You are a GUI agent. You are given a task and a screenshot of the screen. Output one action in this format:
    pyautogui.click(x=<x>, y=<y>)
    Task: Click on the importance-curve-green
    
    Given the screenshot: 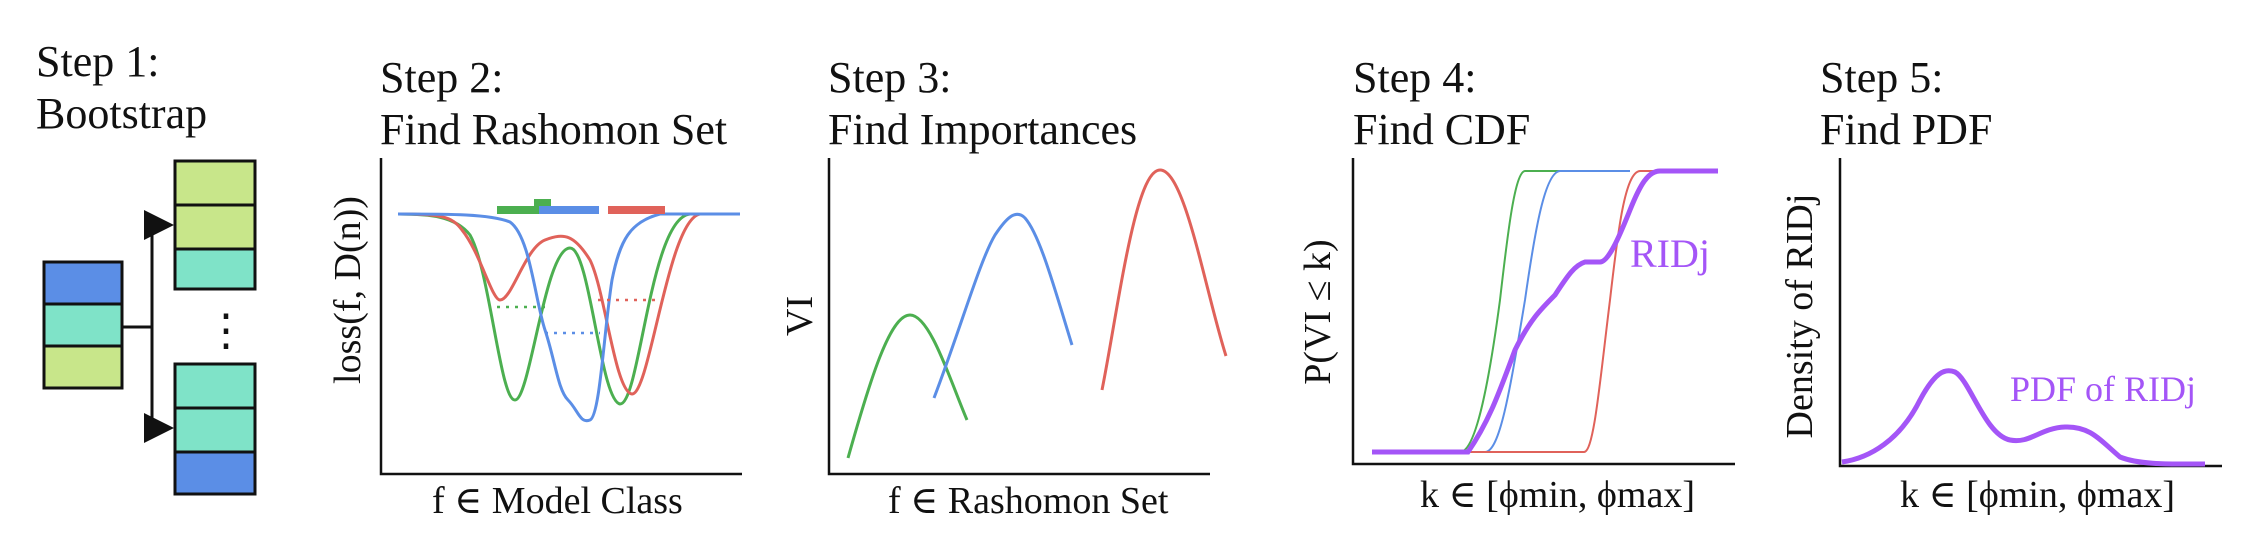 What is the action you would take?
    pyautogui.click(x=907, y=386)
    